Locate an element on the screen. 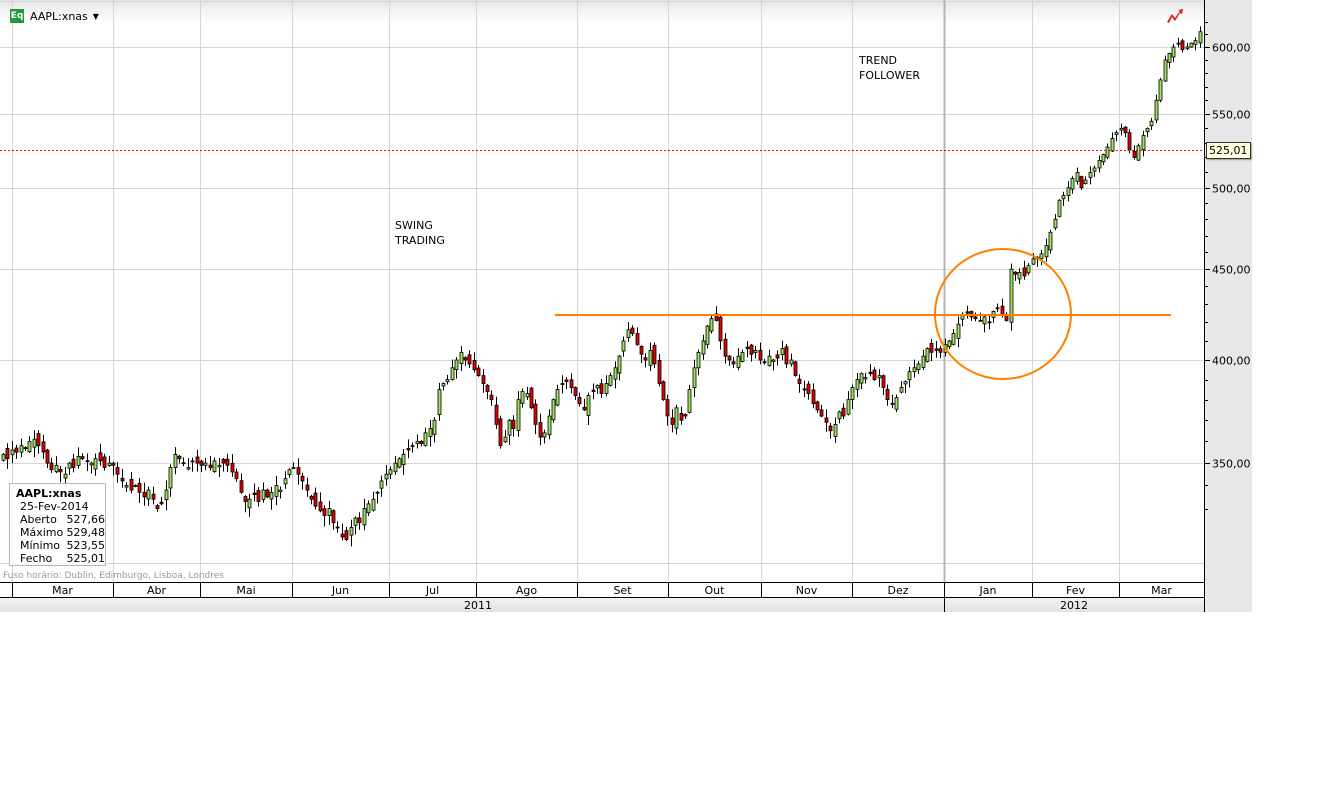 The height and width of the screenshot is (800, 1336). breakout-circle is located at coordinates (1003, 314).